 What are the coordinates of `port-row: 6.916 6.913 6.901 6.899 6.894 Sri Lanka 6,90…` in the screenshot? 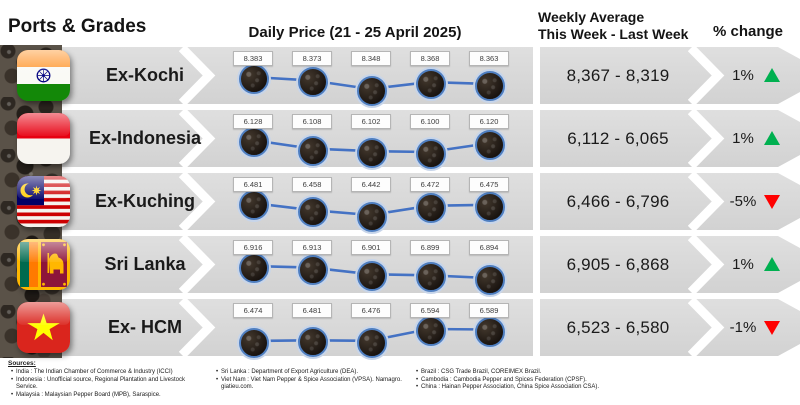 It's located at (400, 265).